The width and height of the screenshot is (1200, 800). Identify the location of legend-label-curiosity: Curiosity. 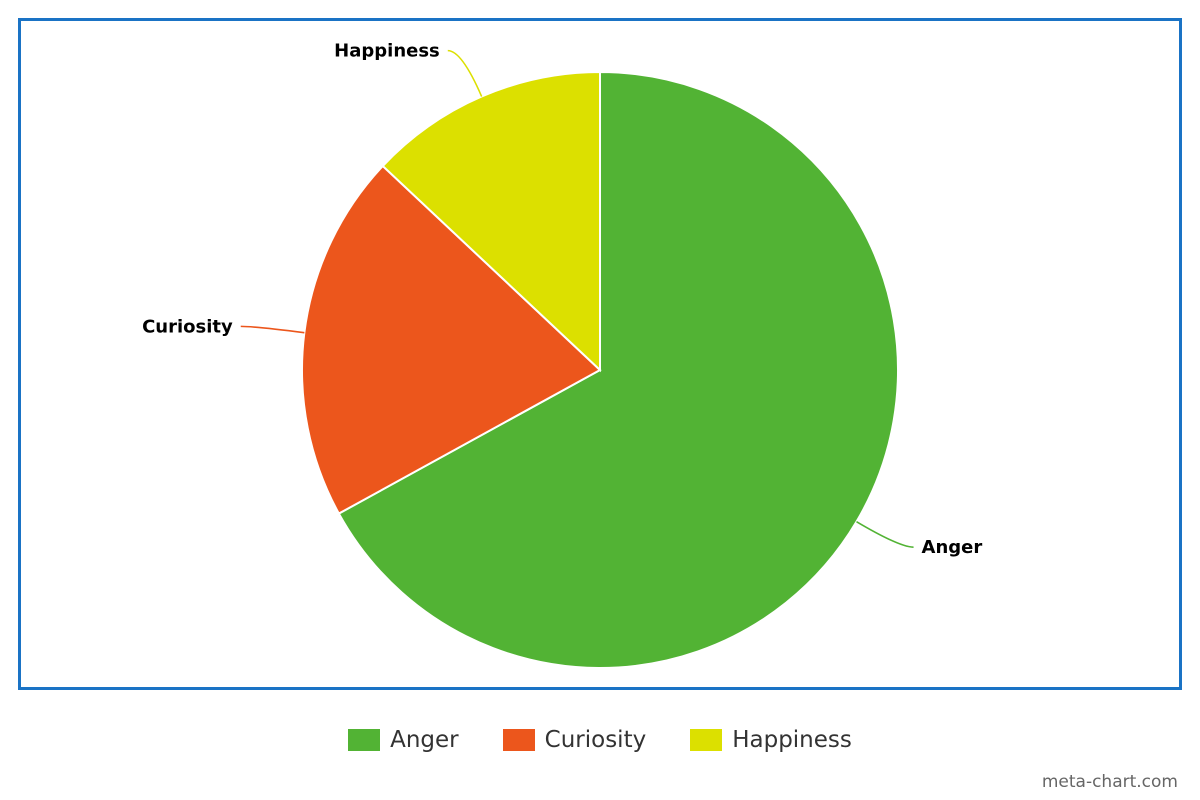
(595, 740).